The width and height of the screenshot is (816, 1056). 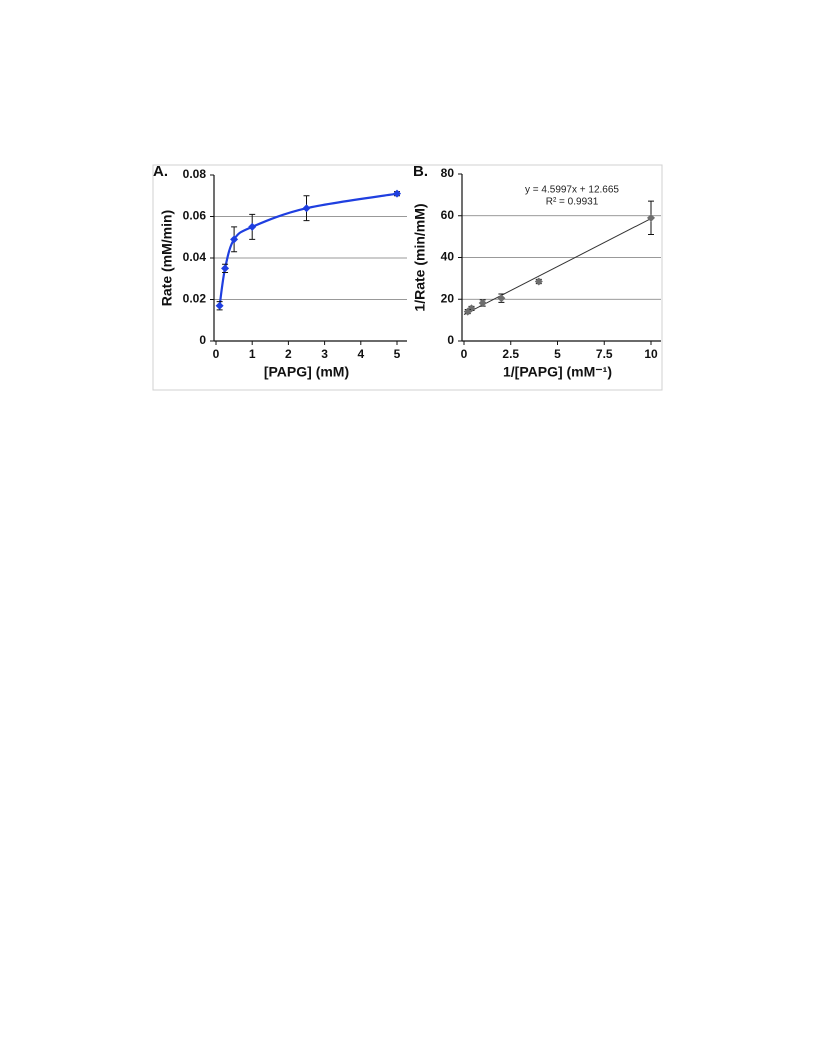 What do you see at coordinates (308, 249) in the screenshot?
I see `curve` at bounding box center [308, 249].